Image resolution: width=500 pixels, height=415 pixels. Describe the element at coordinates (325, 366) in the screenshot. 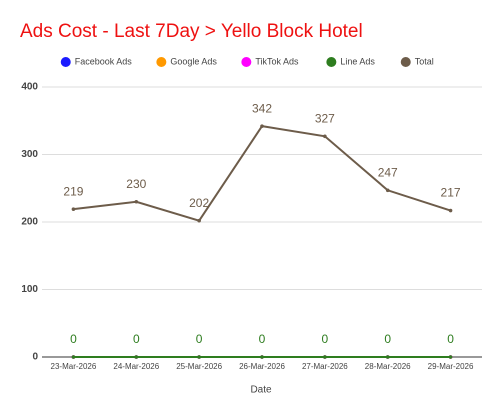

I see `x-tick-label: 27-Mar-2026` at that location.